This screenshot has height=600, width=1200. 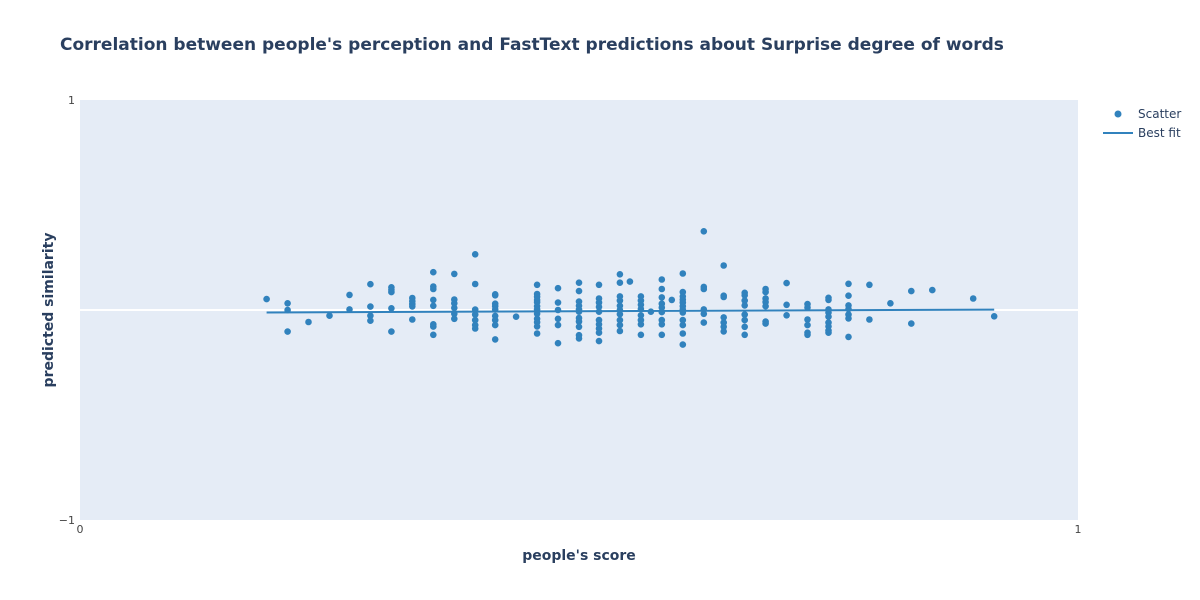 I want to click on x-tick-label: 1, so click(x=1078, y=529).